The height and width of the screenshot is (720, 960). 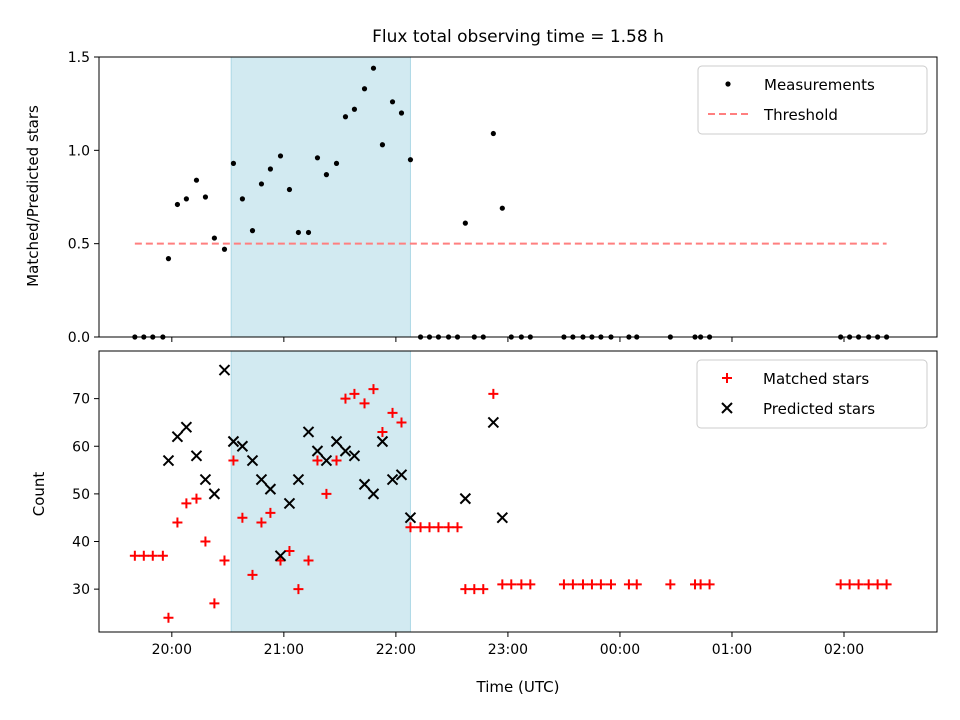 I want to click on legend-swatch-measurements, so click(x=728, y=84).